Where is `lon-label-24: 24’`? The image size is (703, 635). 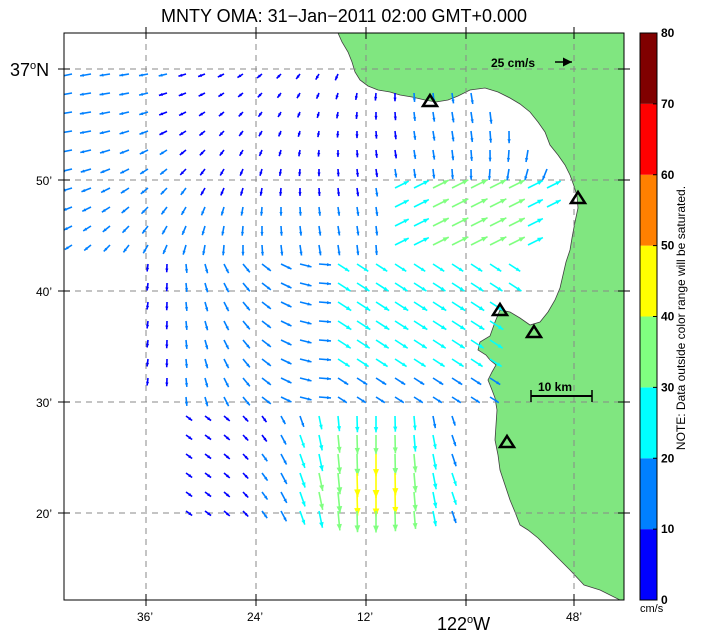
lon-label-24: 24’ is located at coordinates (255, 617).